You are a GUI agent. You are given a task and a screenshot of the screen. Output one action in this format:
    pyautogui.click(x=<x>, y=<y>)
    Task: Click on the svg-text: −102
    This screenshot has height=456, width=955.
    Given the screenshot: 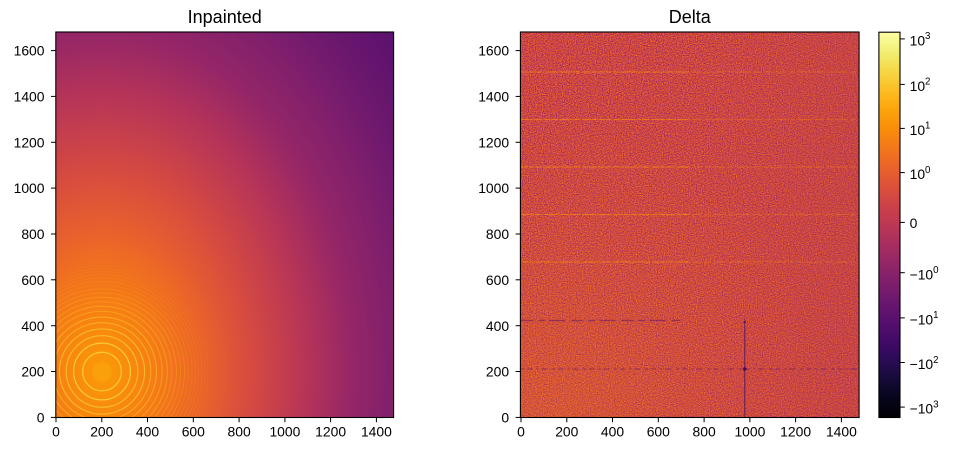 What is the action you would take?
    pyautogui.click(x=924, y=363)
    